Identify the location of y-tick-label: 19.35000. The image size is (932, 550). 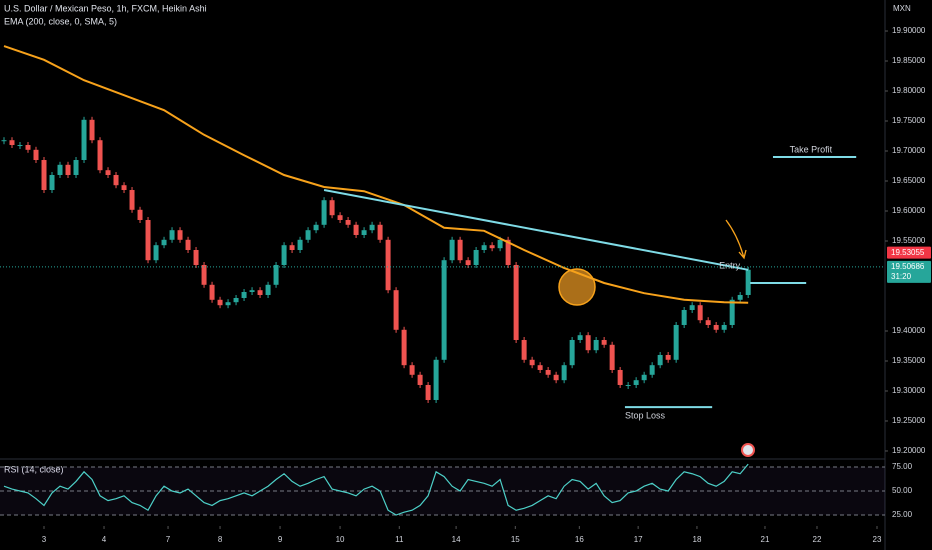
(909, 360).